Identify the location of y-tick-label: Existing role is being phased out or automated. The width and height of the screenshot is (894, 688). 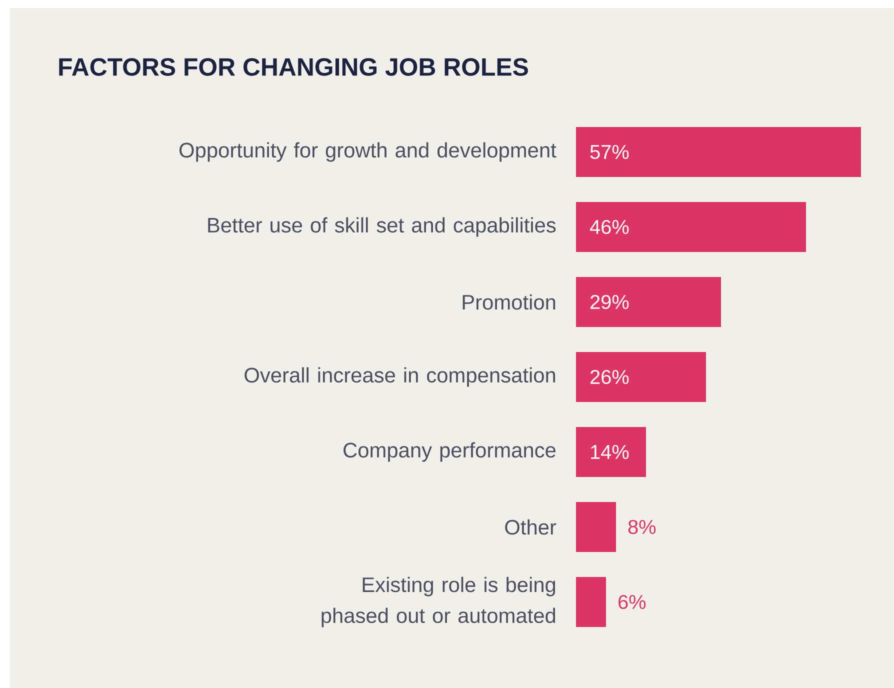
(439, 602).